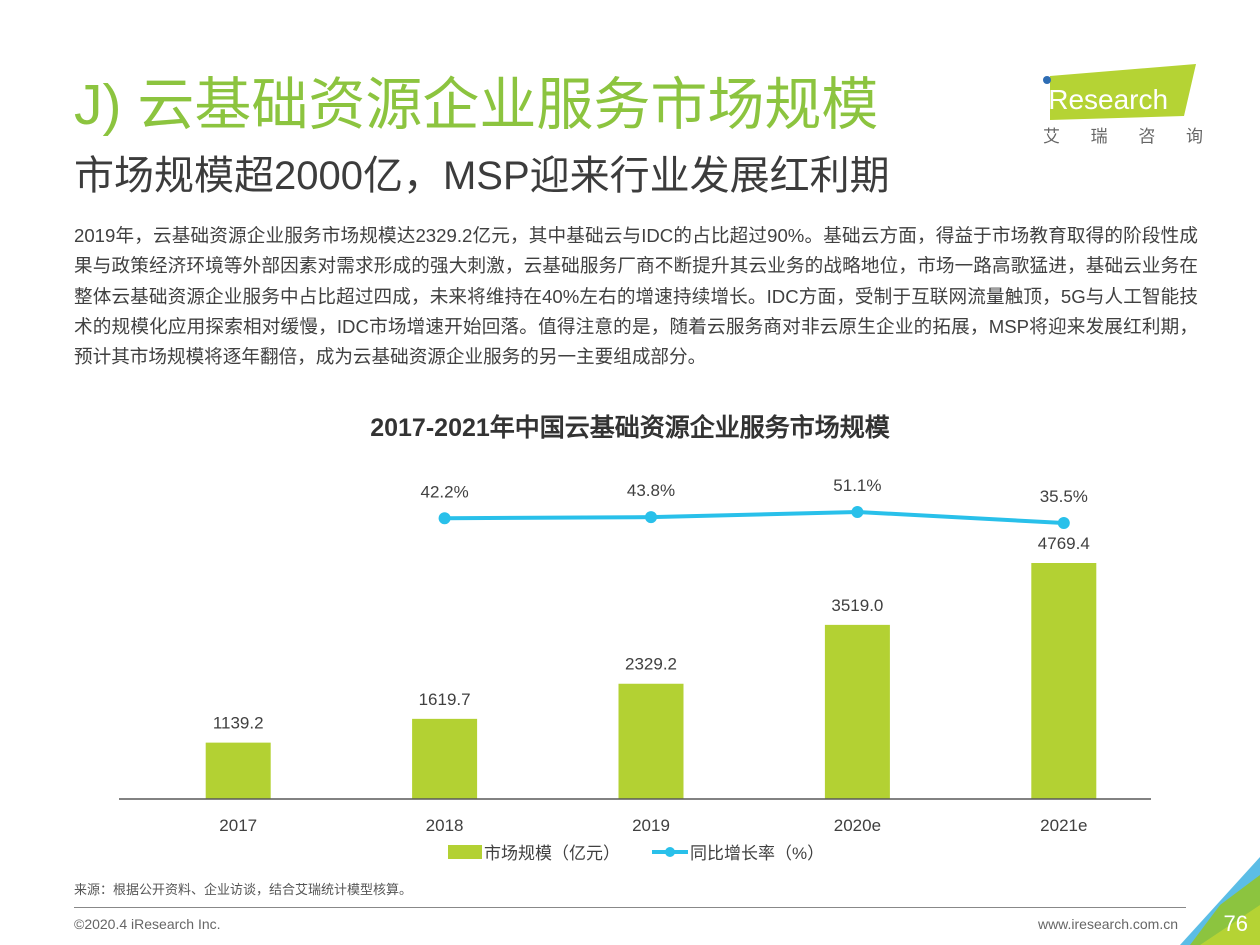  I want to click on logo-i-stem, so click(1047, 99).